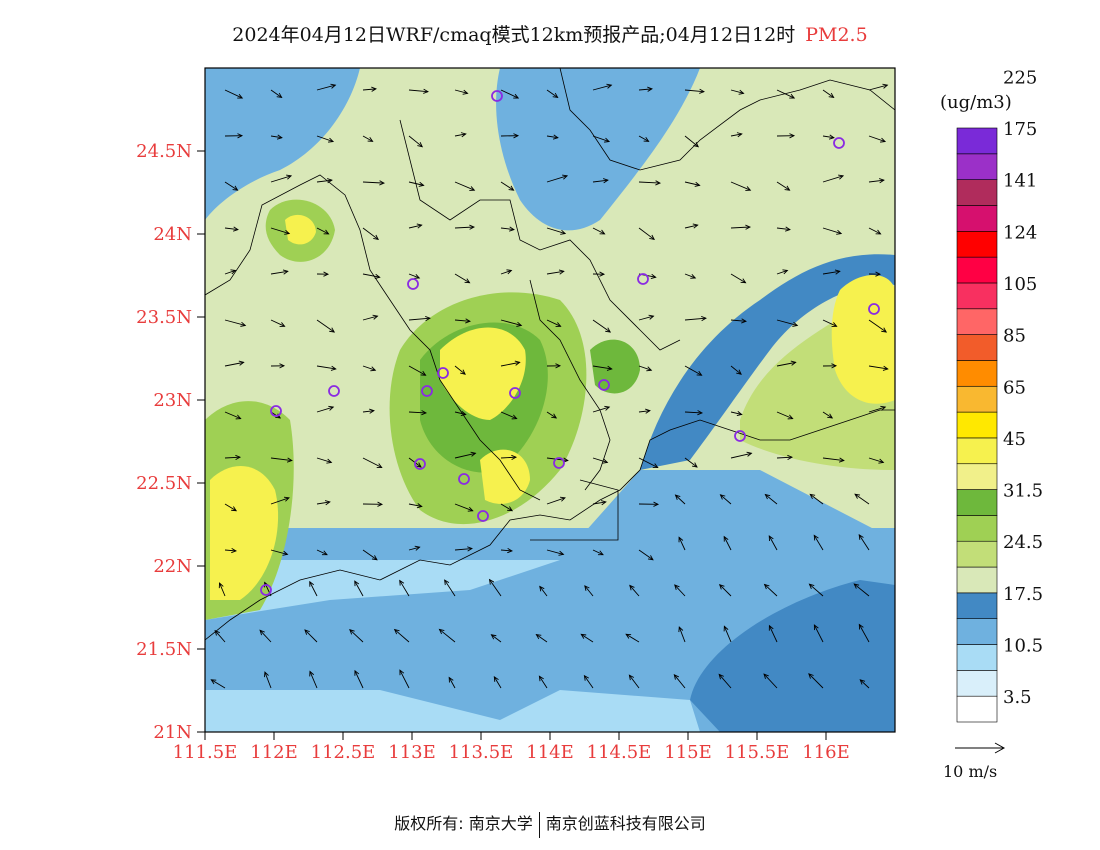 The width and height of the screenshot is (1100, 850). What do you see at coordinates (1020, 77) in the screenshot?
I see `colorbar-label: 225` at bounding box center [1020, 77].